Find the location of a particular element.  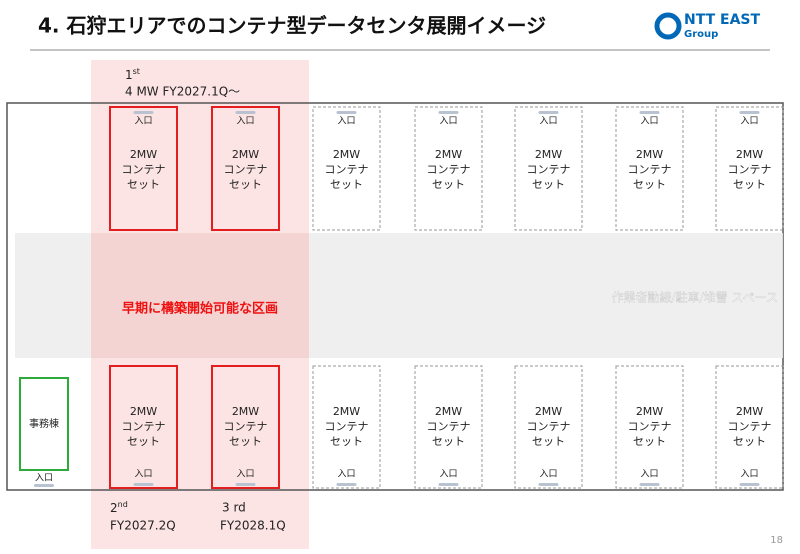

ordinal-suffix: nd is located at coordinates (123, 504).